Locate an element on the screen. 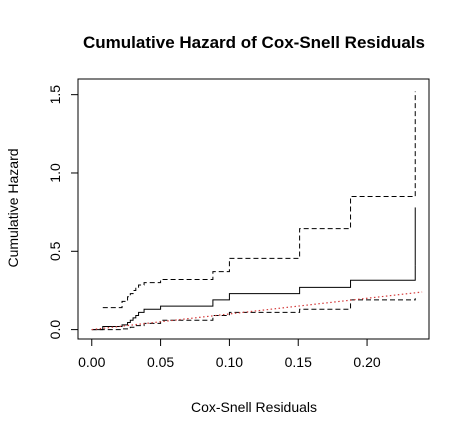 This screenshot has width=469, height=435. y-tick-label: 1.5 is located at coordinates (55, 95).